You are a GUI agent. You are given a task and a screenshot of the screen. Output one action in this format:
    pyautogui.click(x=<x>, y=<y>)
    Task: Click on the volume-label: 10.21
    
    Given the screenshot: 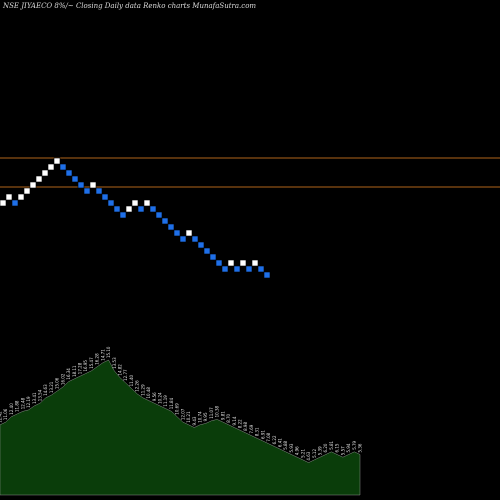 What is the action you would take?
    pyautogui.click(x=188, y=417)
    